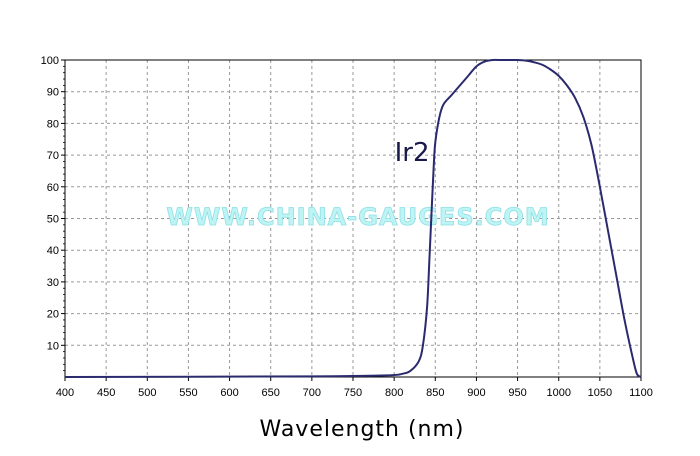 Image resolution: width=700 pixels, height=456 pixels. What do you see at coordinates (188, 393) in the screenshot?
I see `x-tick-label: 550` at bounding box center [188, 393].